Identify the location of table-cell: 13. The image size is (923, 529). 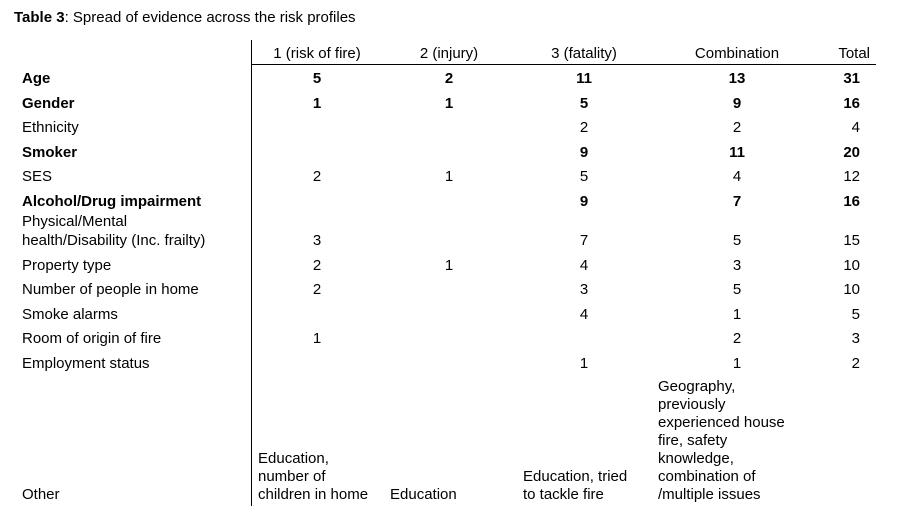
(737, 78).